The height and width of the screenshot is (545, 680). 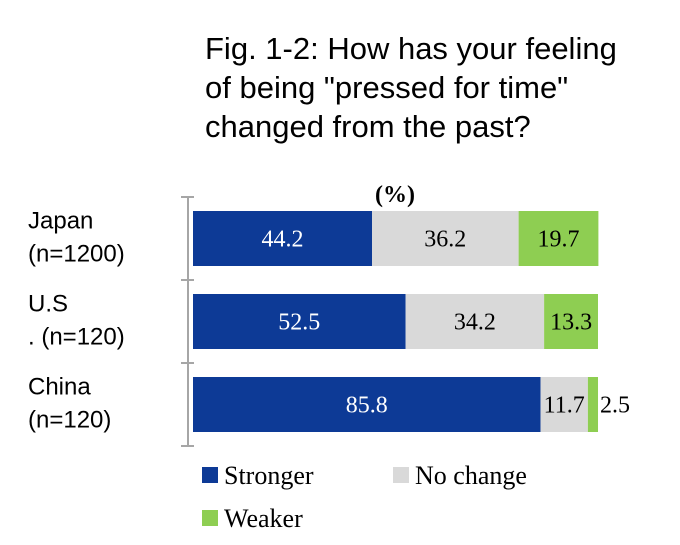 What do you see at coordinates (210, 518) in the screenshot?
I see `legend-swatch-weaker` at bounding box center [210, 518].